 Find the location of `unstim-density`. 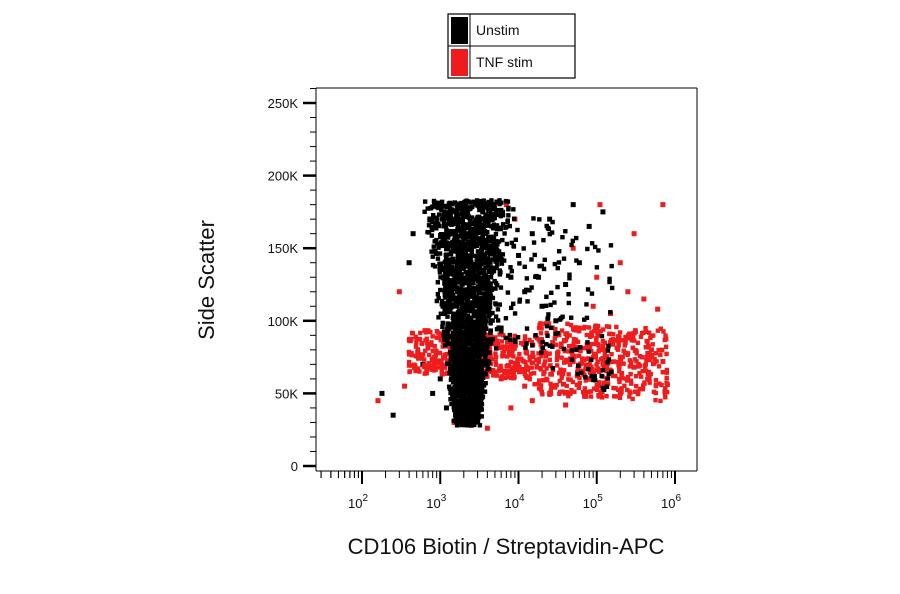

unstim-density is located at coordinates (518, 313).